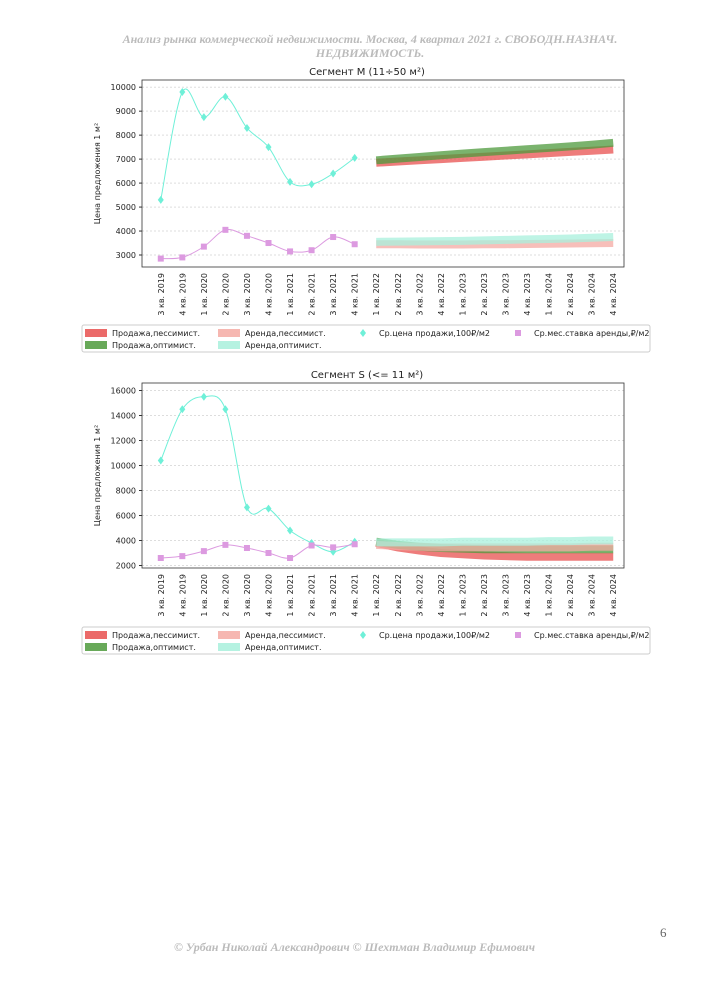  Describe the element at coordinates (126, 566) in the screenshot. I see `y-tick-label: 2000` at that location.